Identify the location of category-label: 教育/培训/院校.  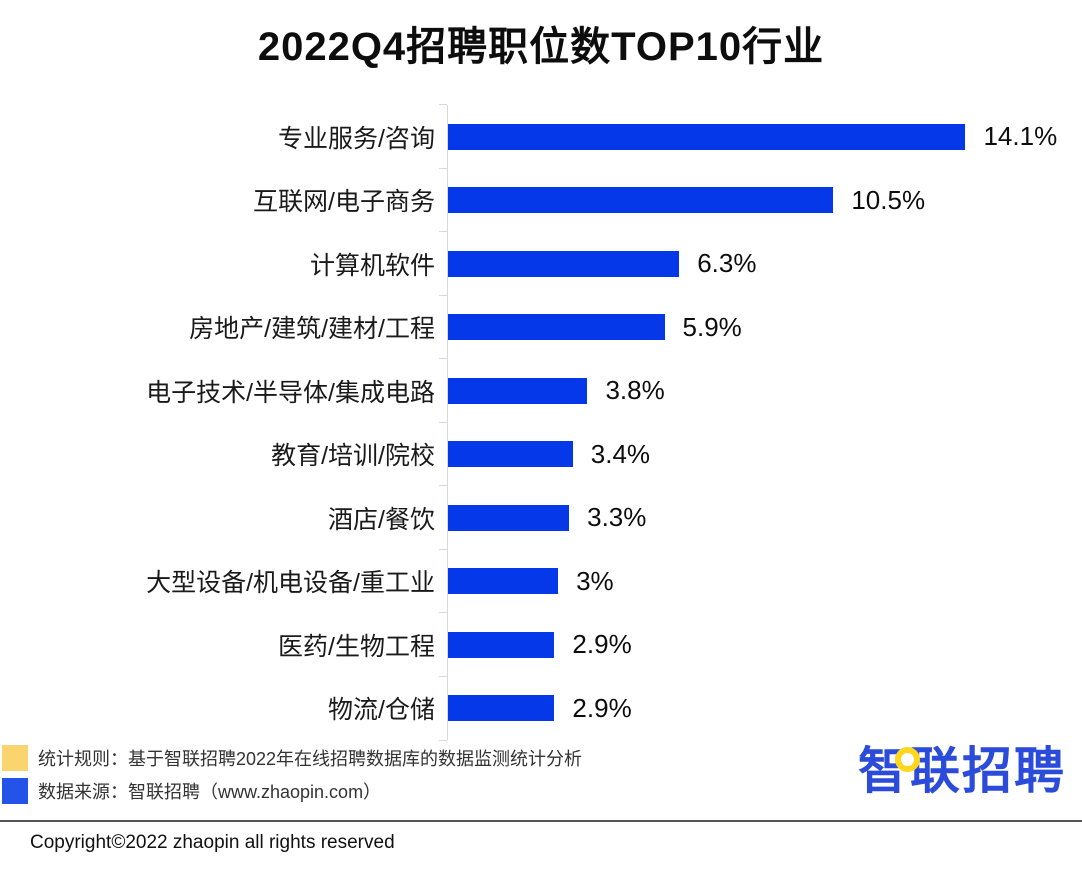
(353, 456).